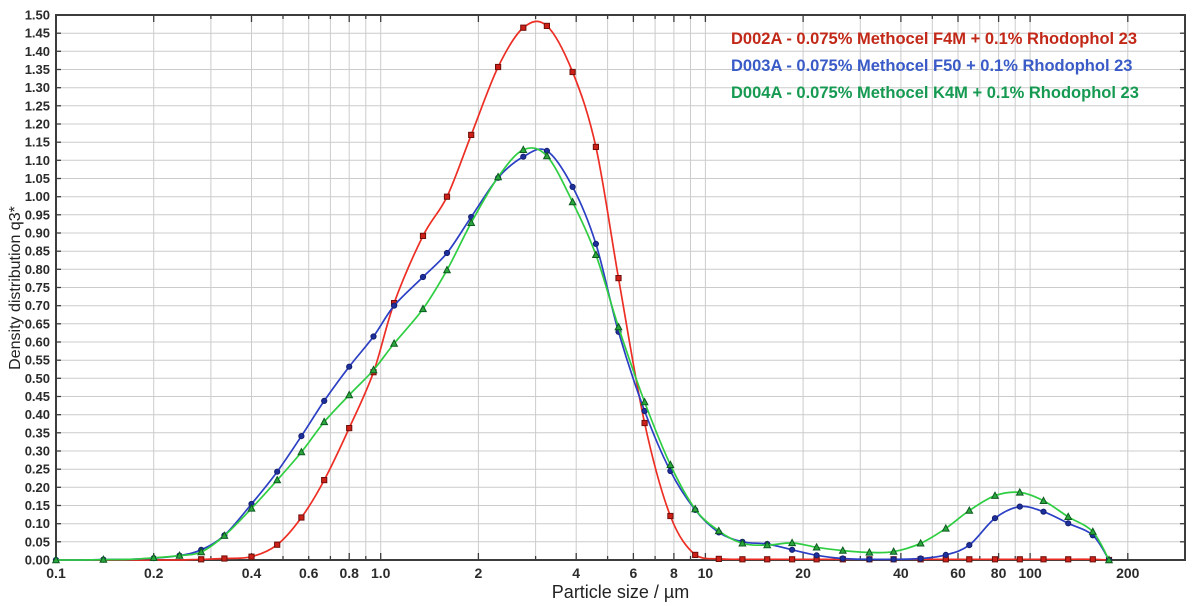 This screenshot has width=1200, height=606. What do you see at coordinates (803, 573) in the screenshot?
I see `svg-text: 20` at bounding box center [803, 573].